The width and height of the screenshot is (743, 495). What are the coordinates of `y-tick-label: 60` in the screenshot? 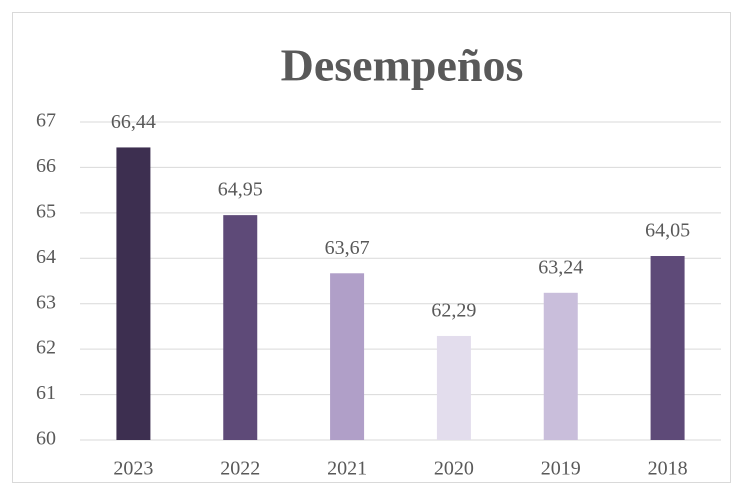 It's located at (46, 439).